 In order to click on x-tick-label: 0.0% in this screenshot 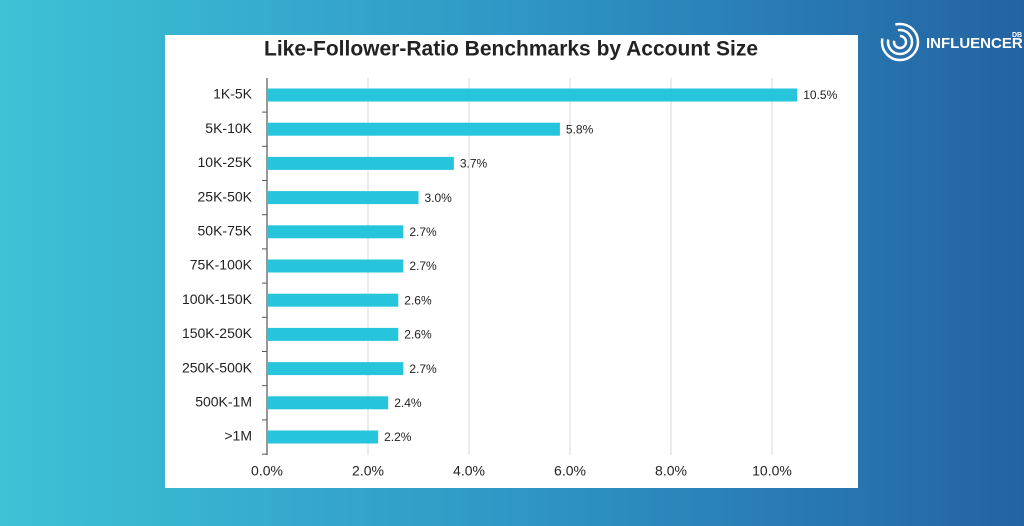, I will do `click(267, 471)`.